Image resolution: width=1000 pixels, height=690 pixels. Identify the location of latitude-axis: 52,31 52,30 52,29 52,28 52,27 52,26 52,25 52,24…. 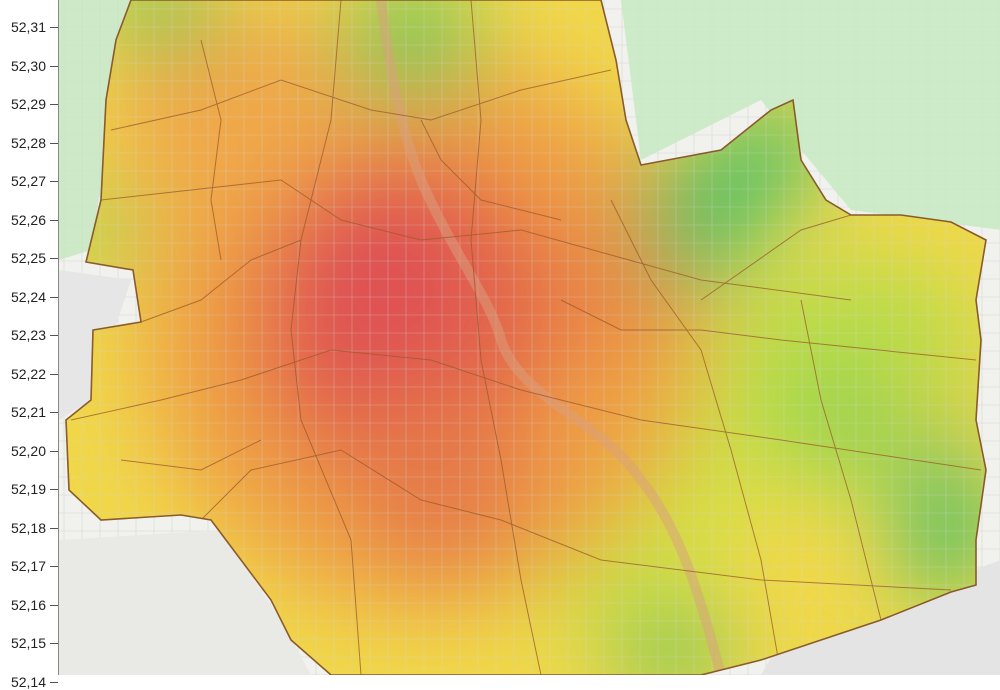
(29, 345).